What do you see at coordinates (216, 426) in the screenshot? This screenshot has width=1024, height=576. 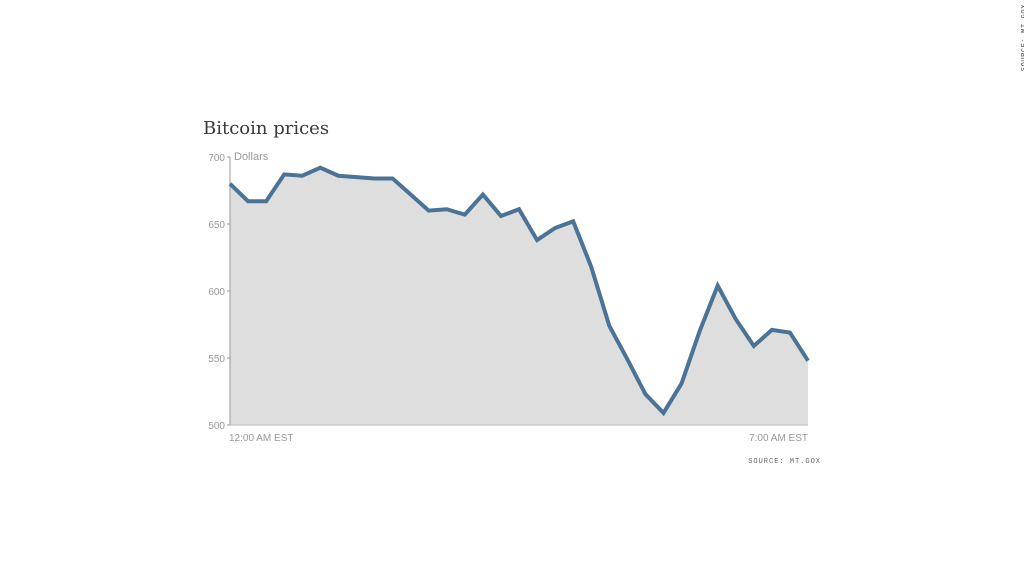 I see `y-tick-label: 500` at bounding box center [216, 426].